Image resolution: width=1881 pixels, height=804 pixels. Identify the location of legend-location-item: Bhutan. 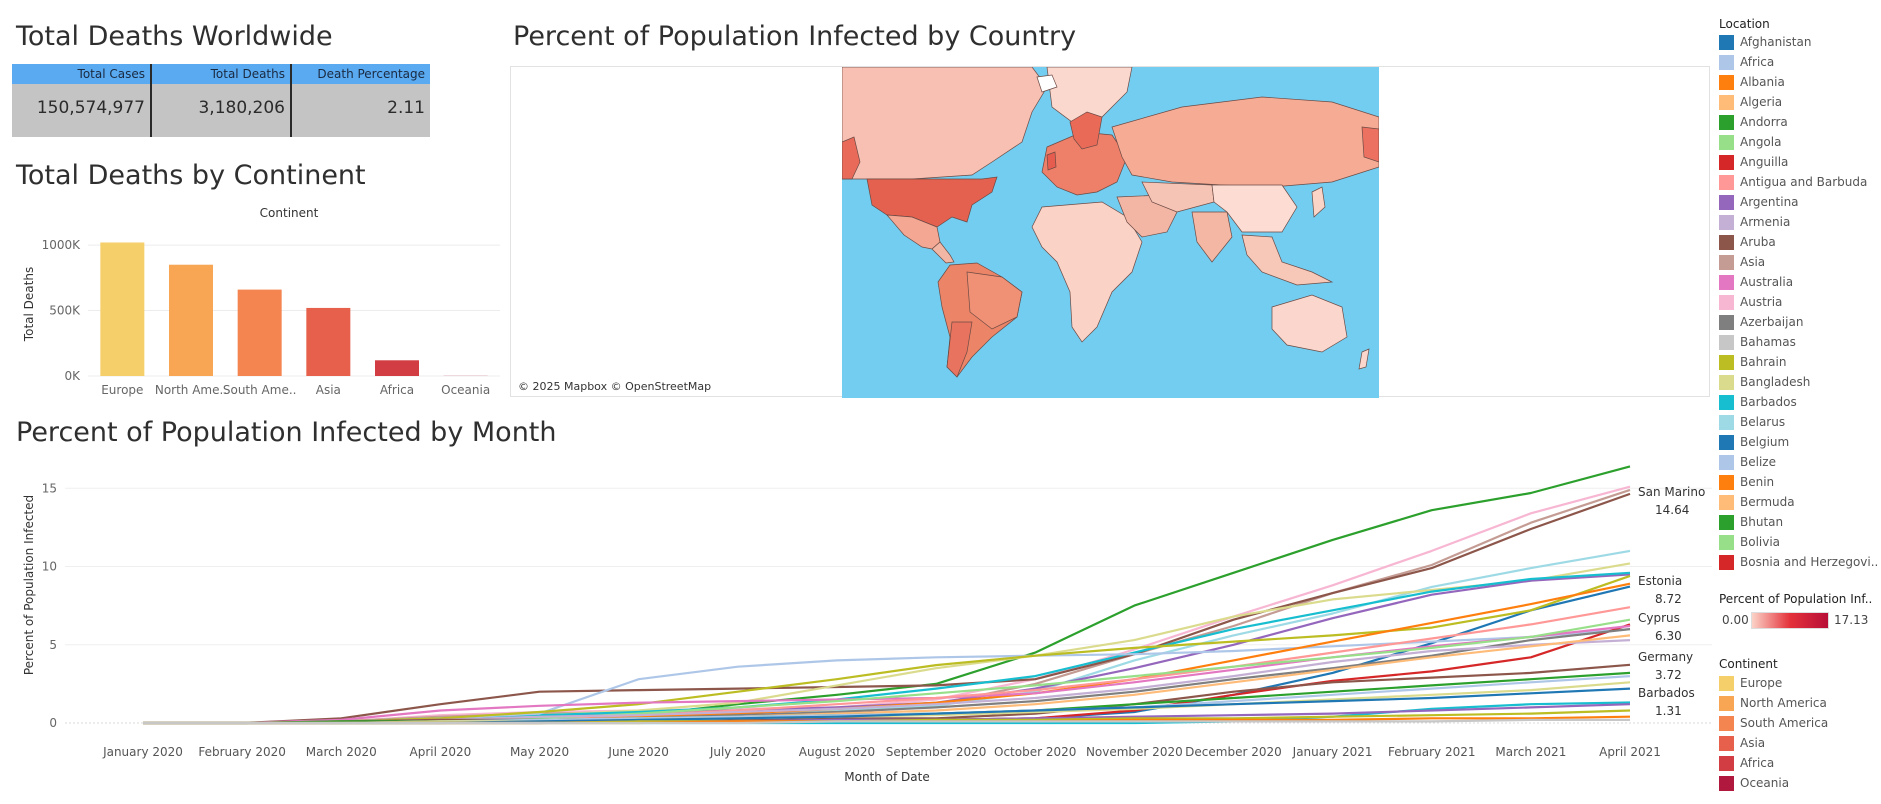
(1751, 522).